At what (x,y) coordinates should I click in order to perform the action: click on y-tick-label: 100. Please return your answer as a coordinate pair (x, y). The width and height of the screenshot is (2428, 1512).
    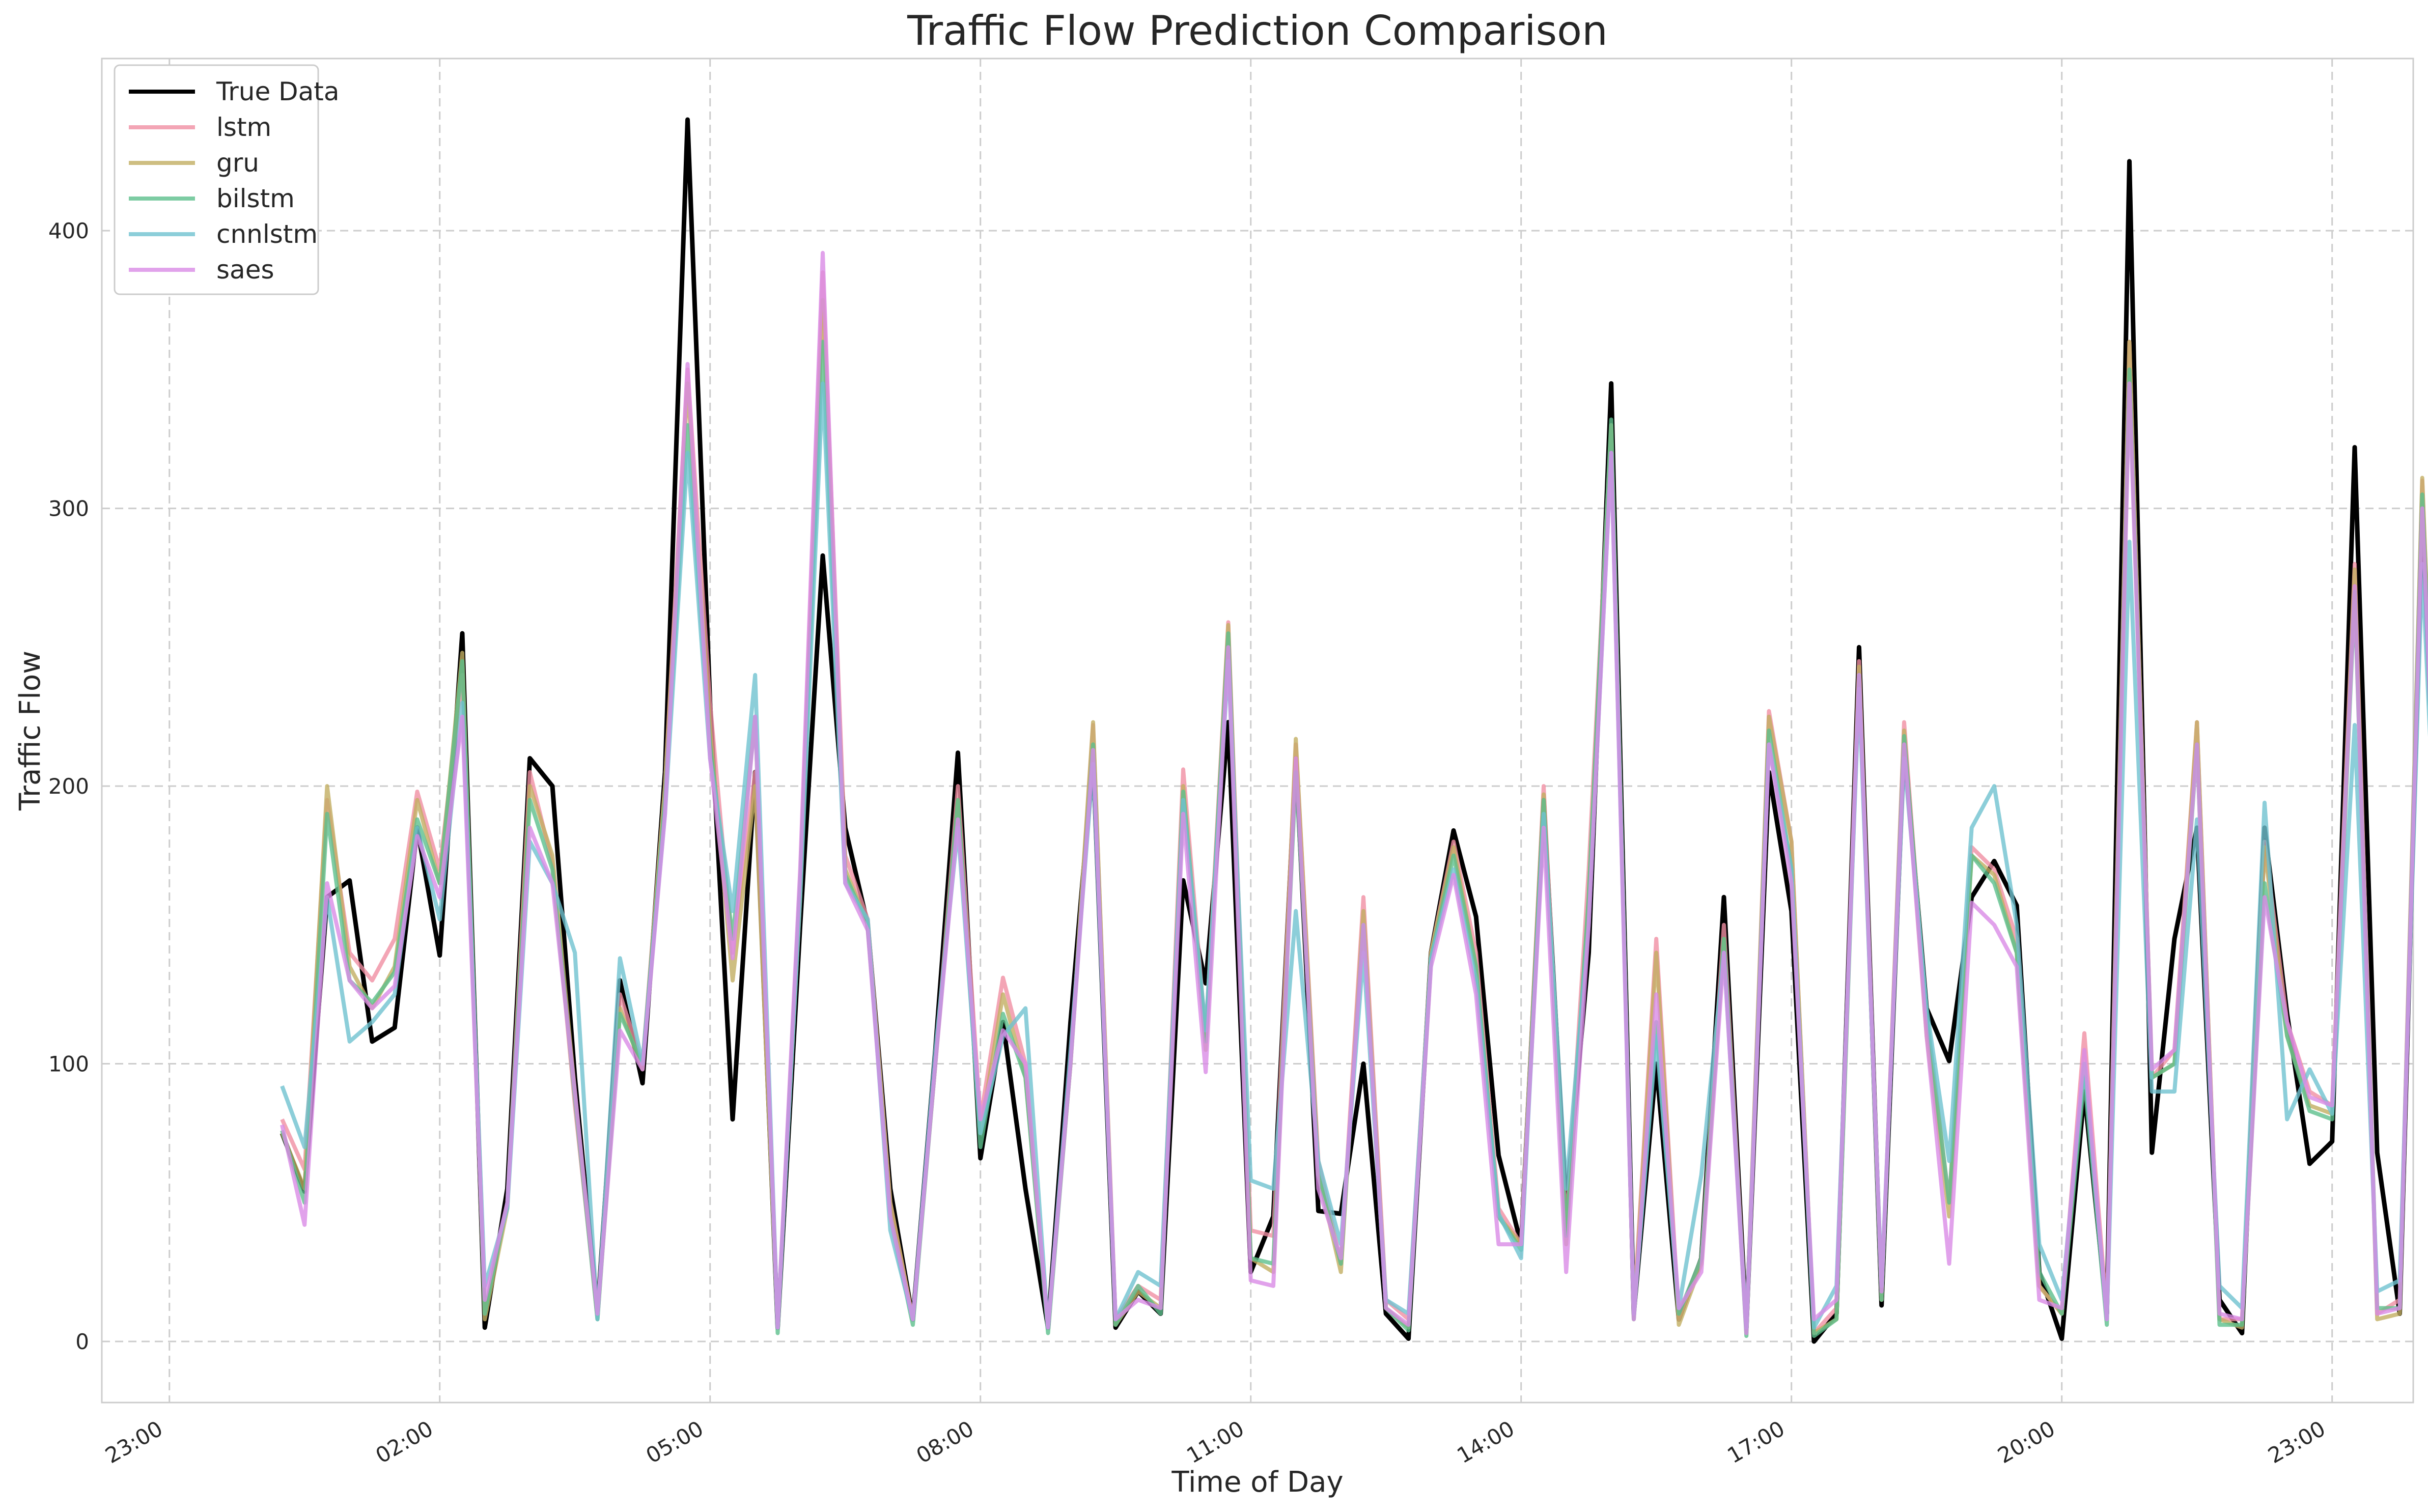
    Looking at the image, I should click on (68, 1064).